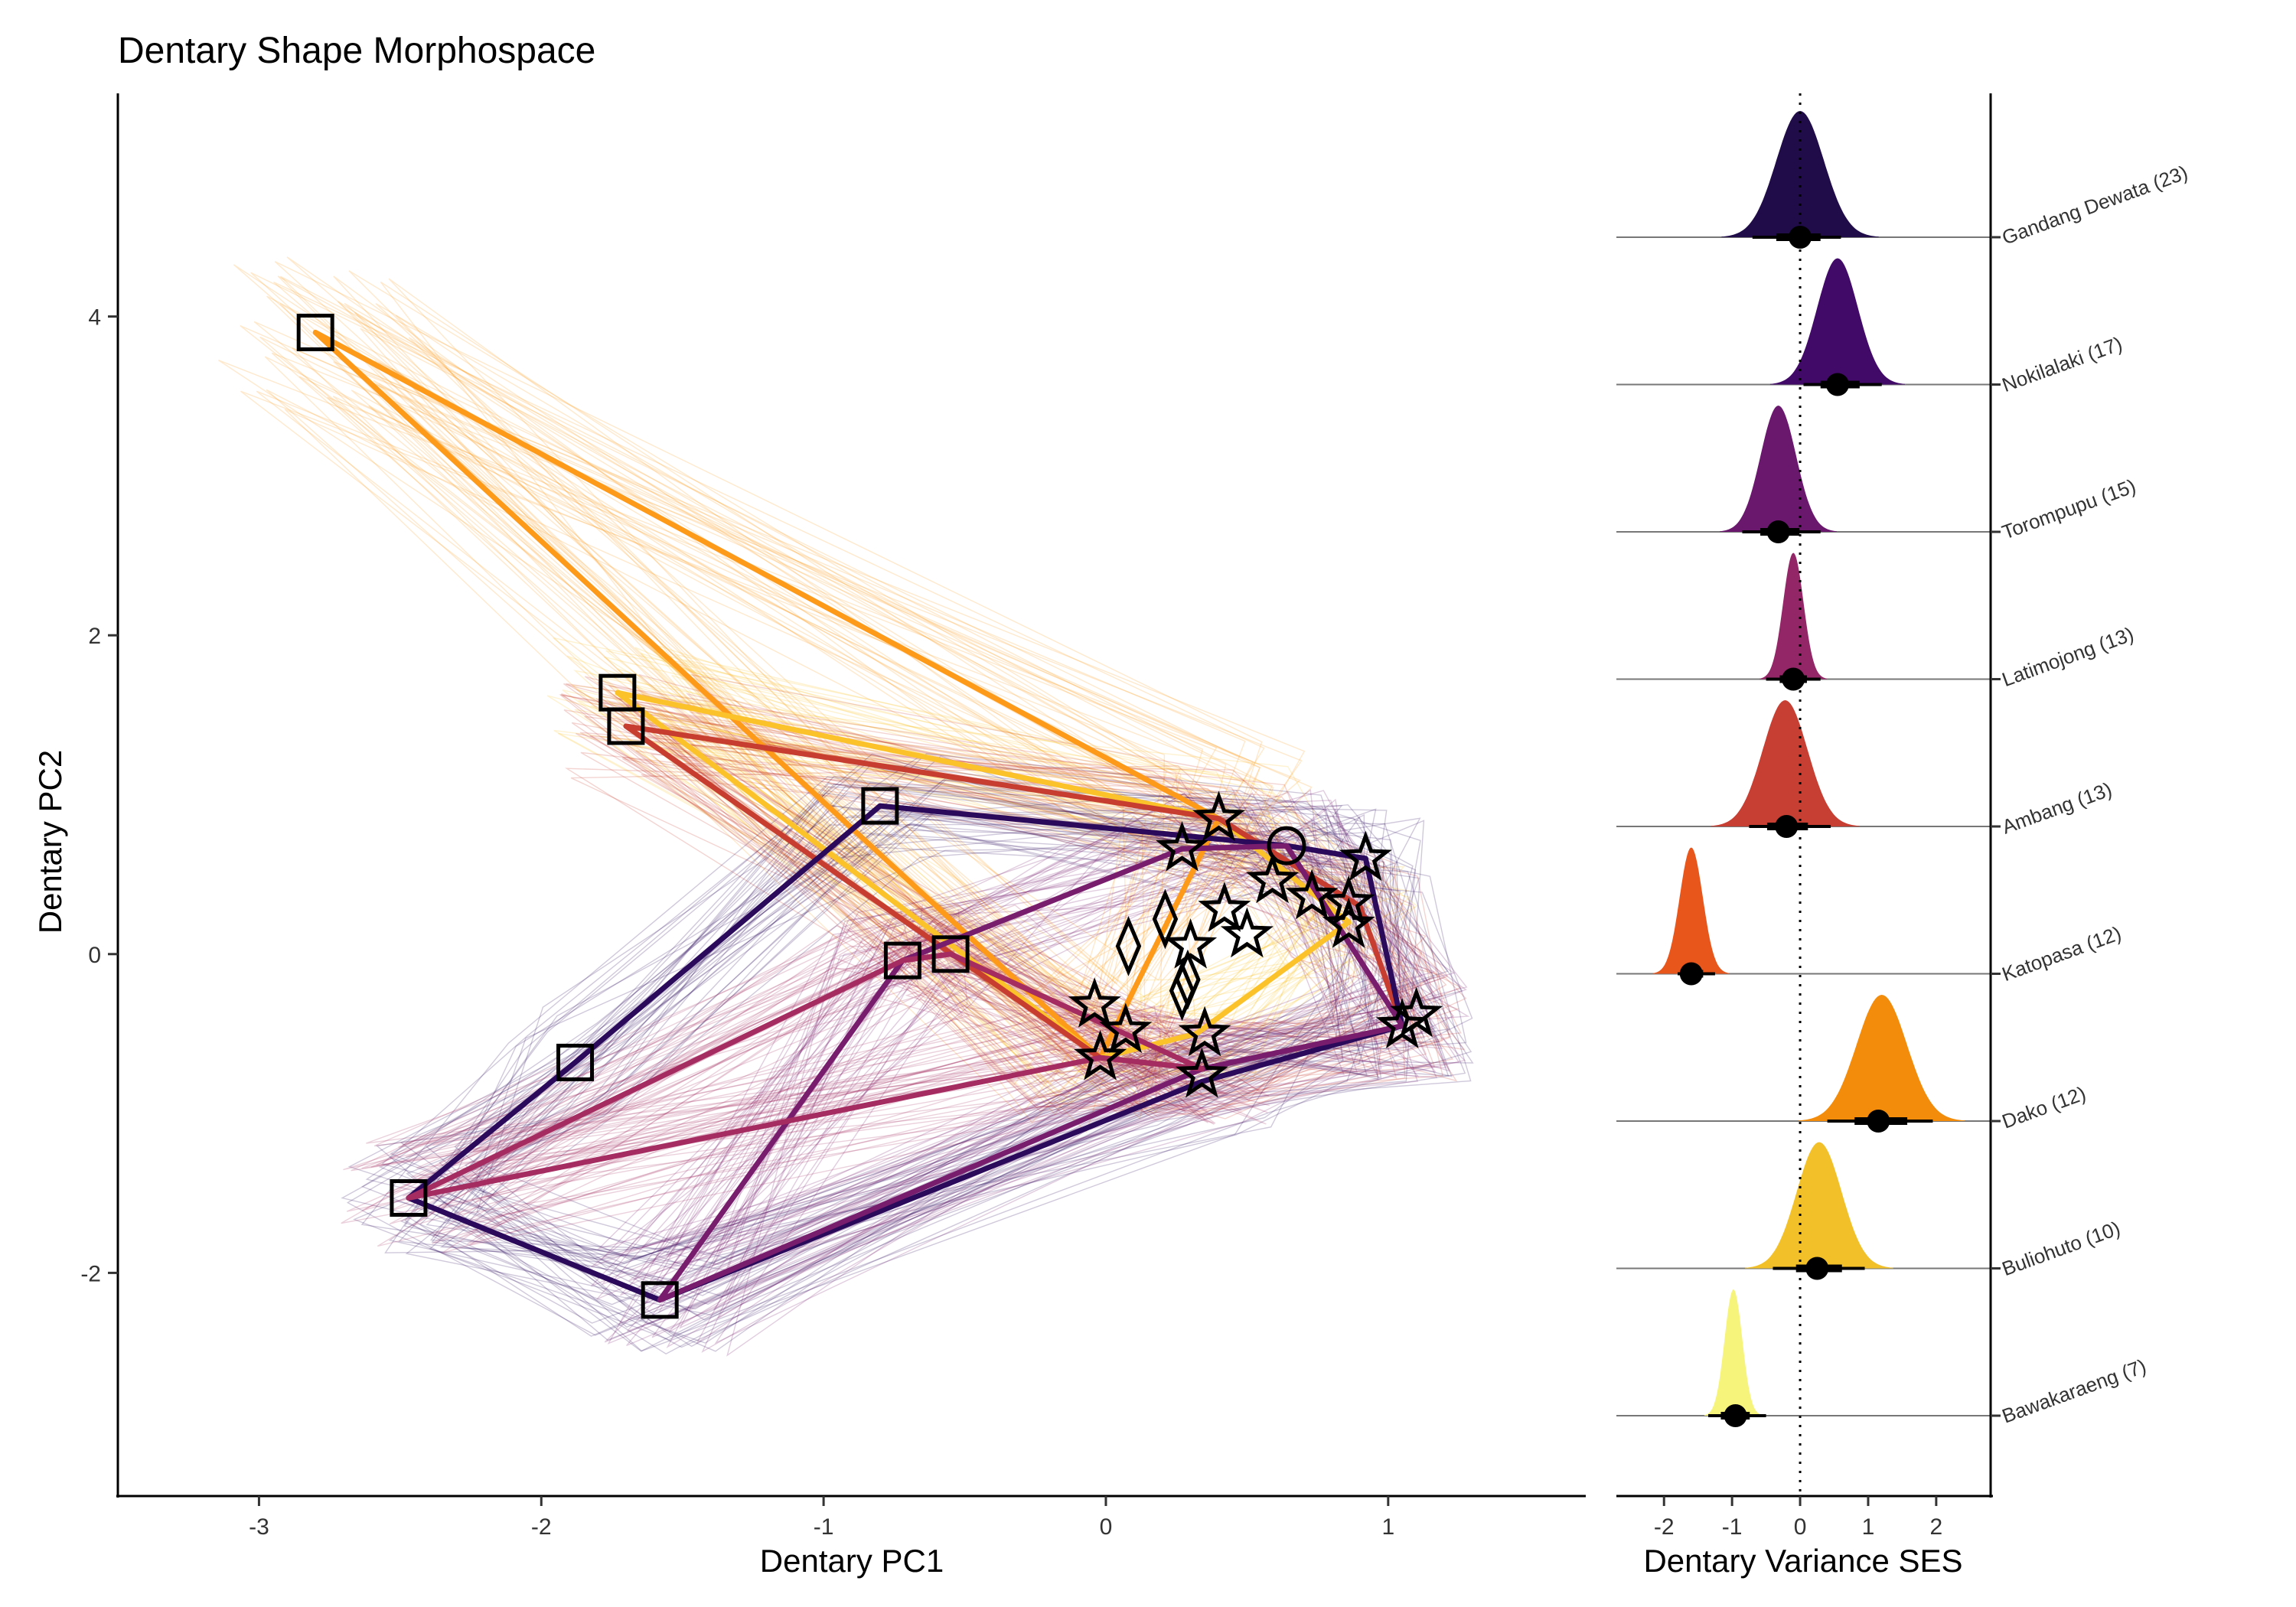  I want to click on point-diamond, so click(1165, 919).